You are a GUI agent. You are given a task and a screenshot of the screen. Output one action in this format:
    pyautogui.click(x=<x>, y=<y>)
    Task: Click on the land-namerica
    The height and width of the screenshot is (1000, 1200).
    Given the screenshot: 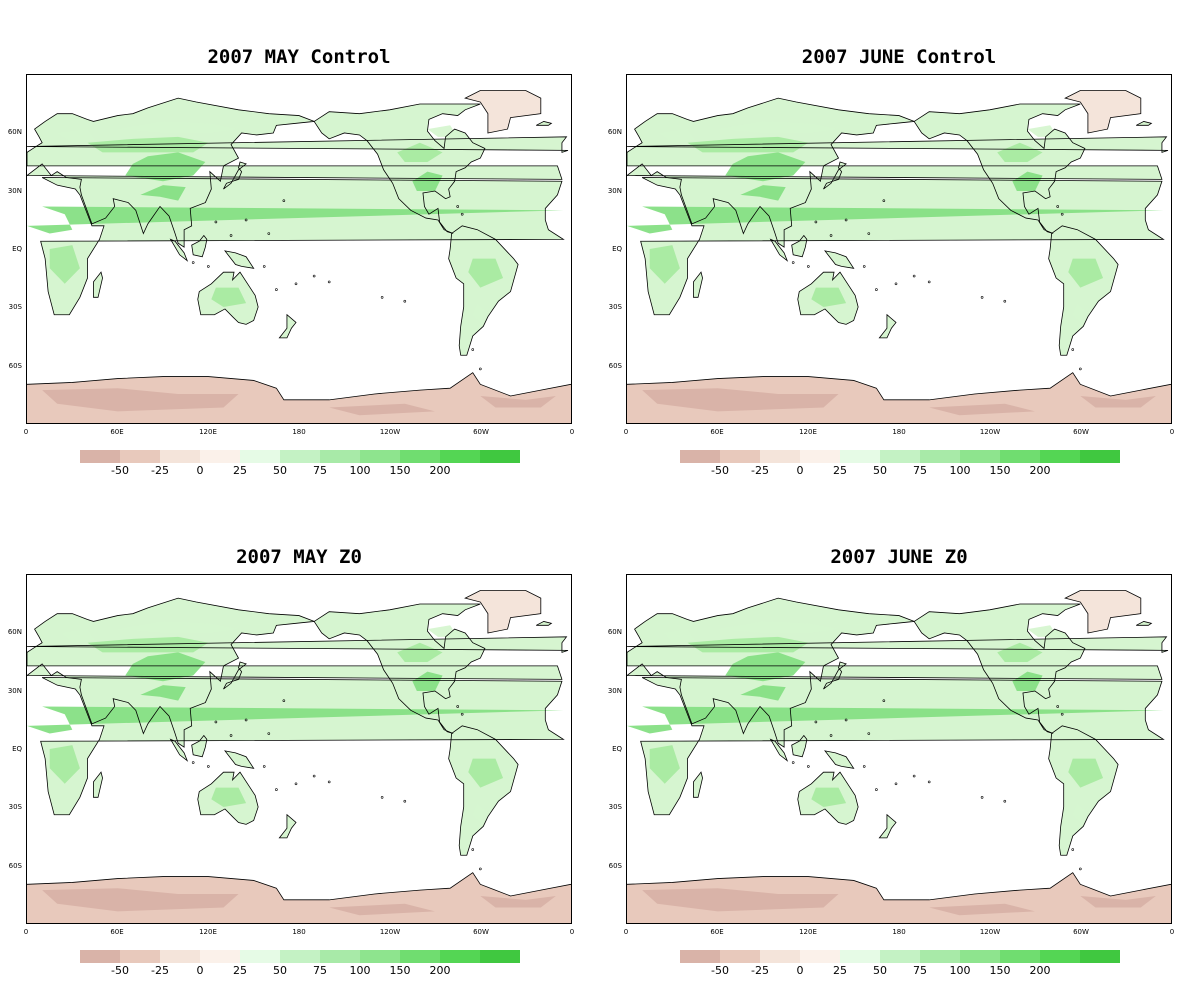 What is the action you would take?
    pyautogui.click(x=999, y=669)
    